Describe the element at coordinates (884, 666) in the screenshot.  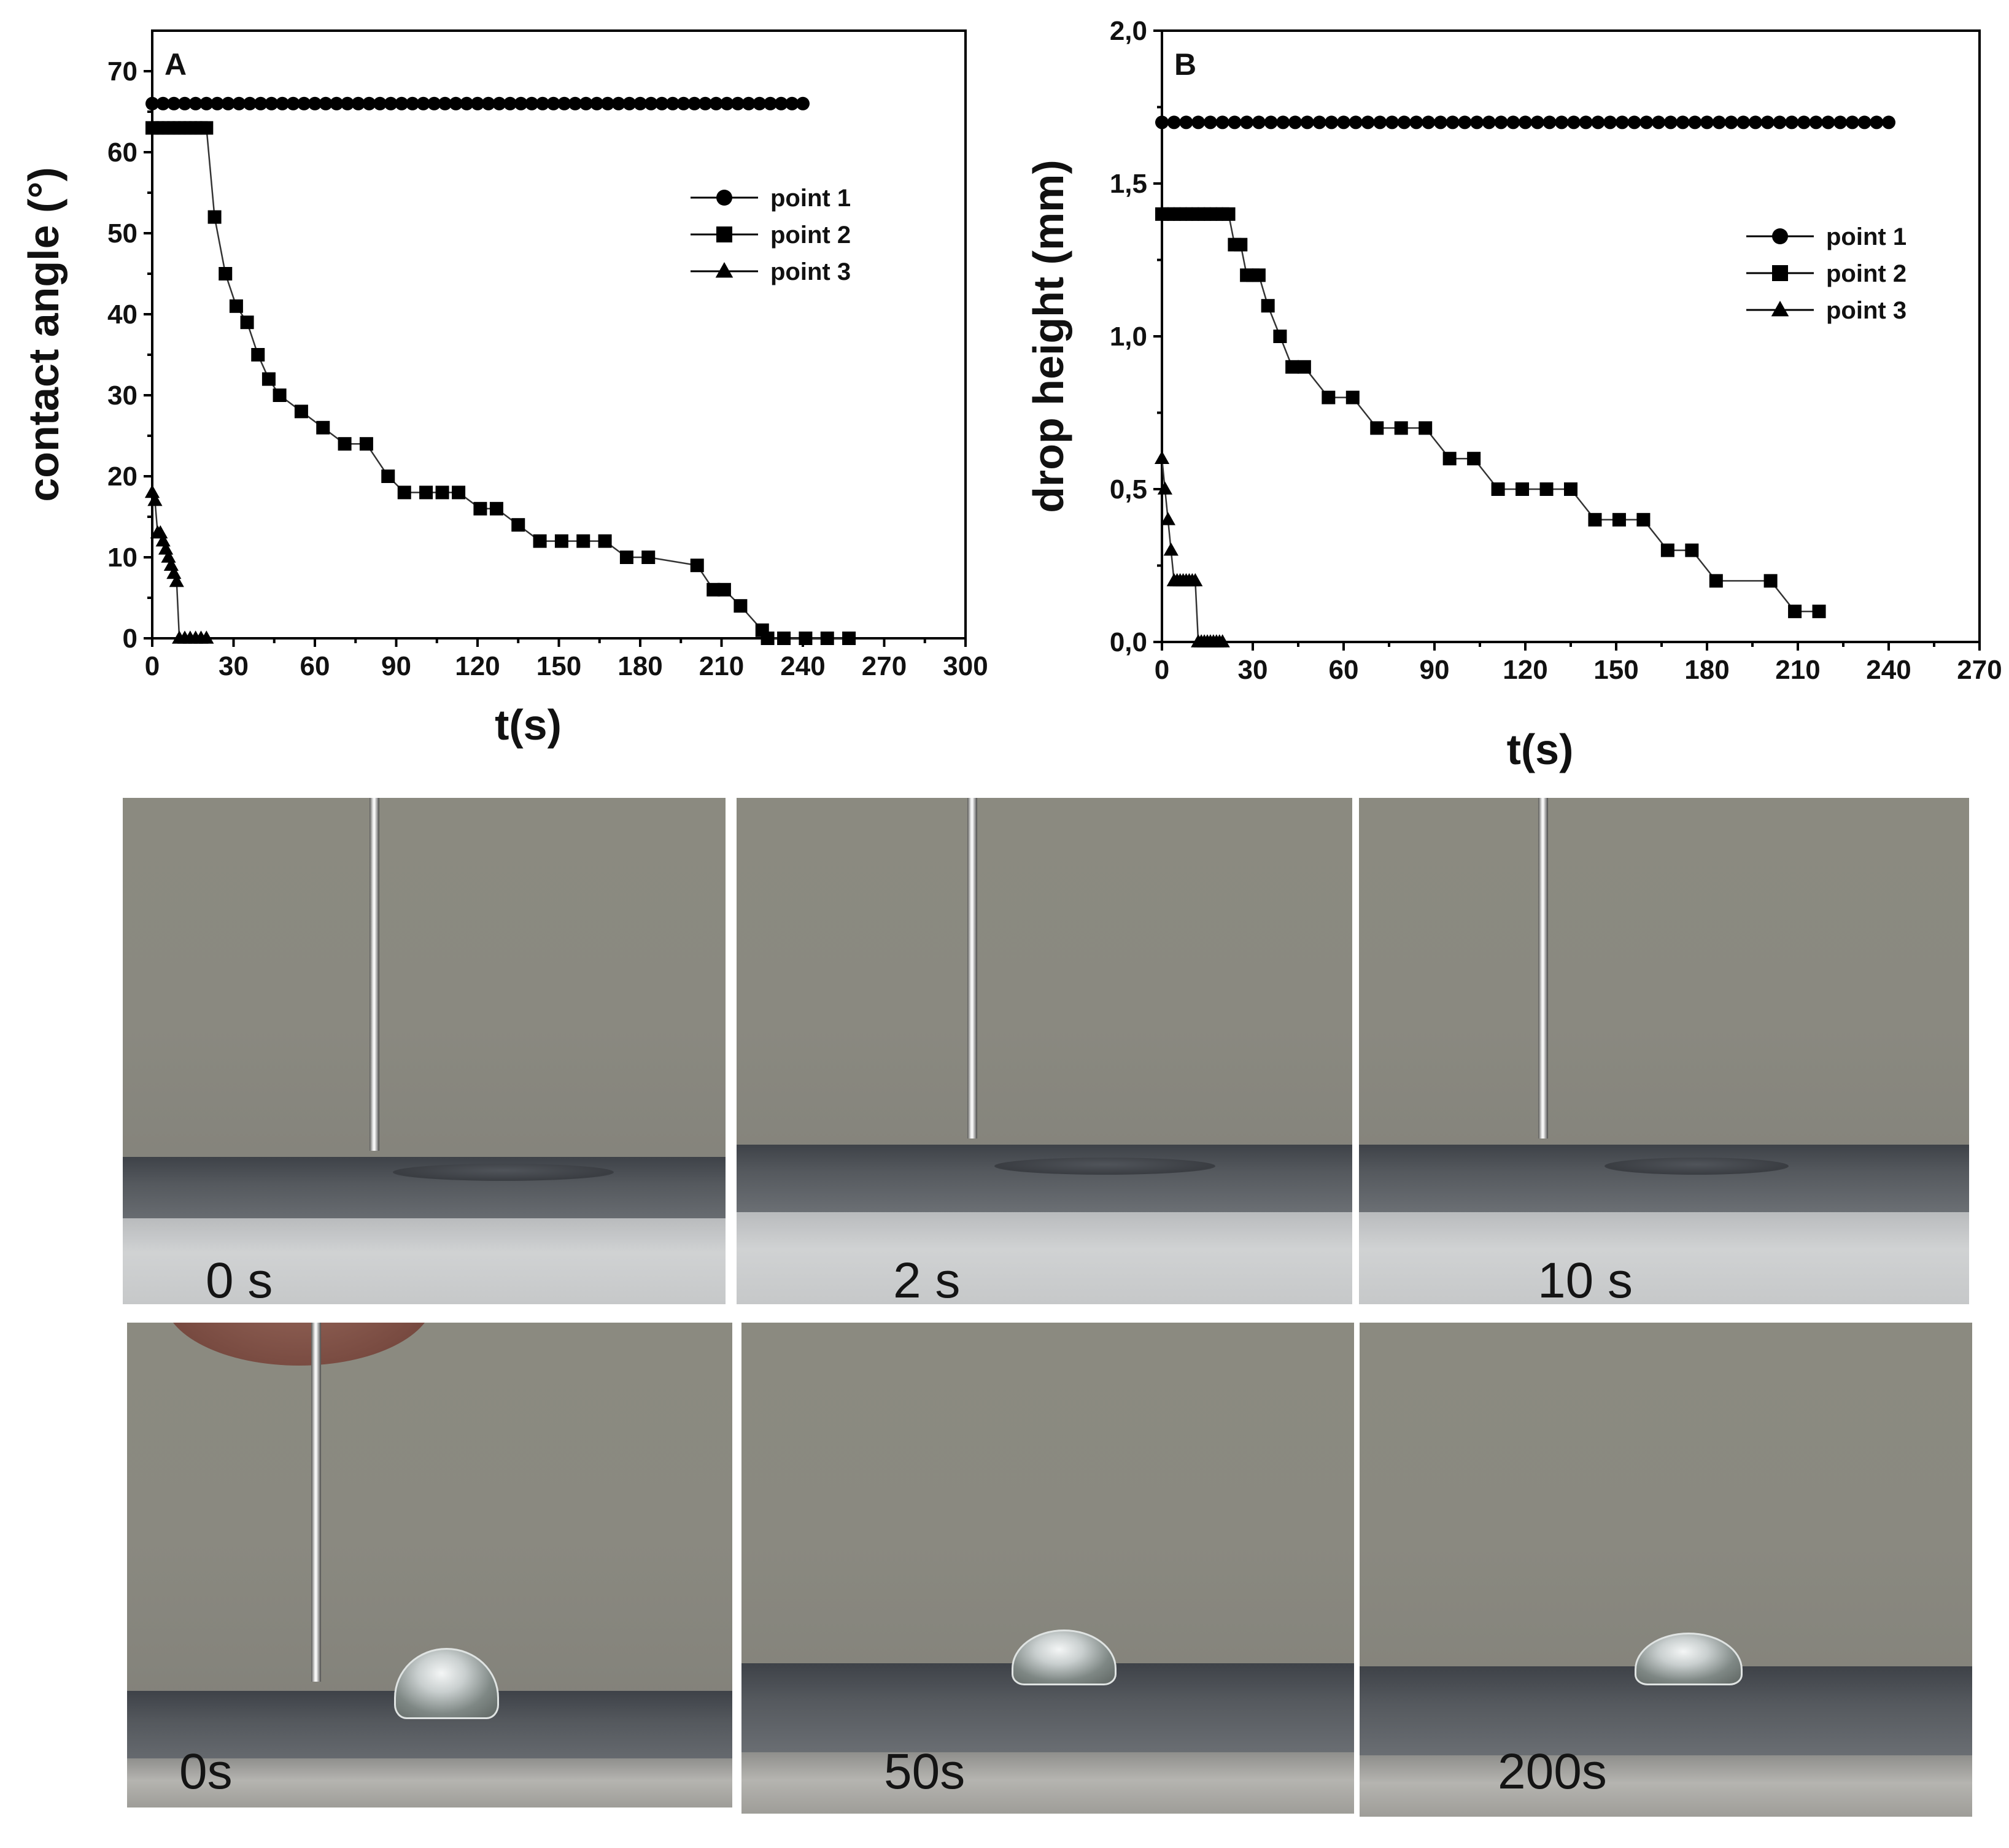
I see `x-tick-label: 270` at that location.